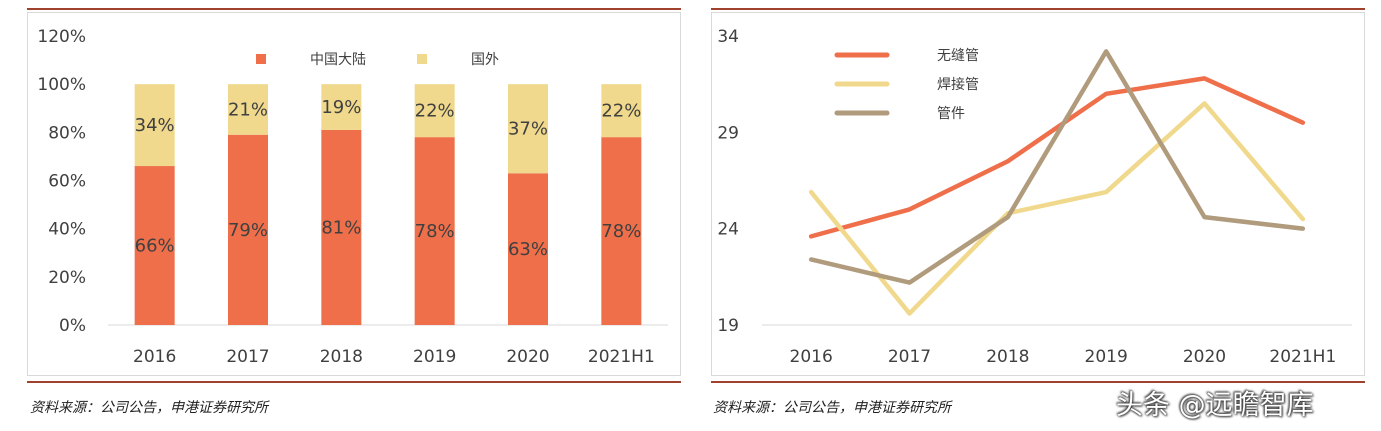 The image size is (1381, 431). What do you see at coordinates (485, 60) in the screenshot?
I see `legend-label: 国外` at bounding box center [485, 60].